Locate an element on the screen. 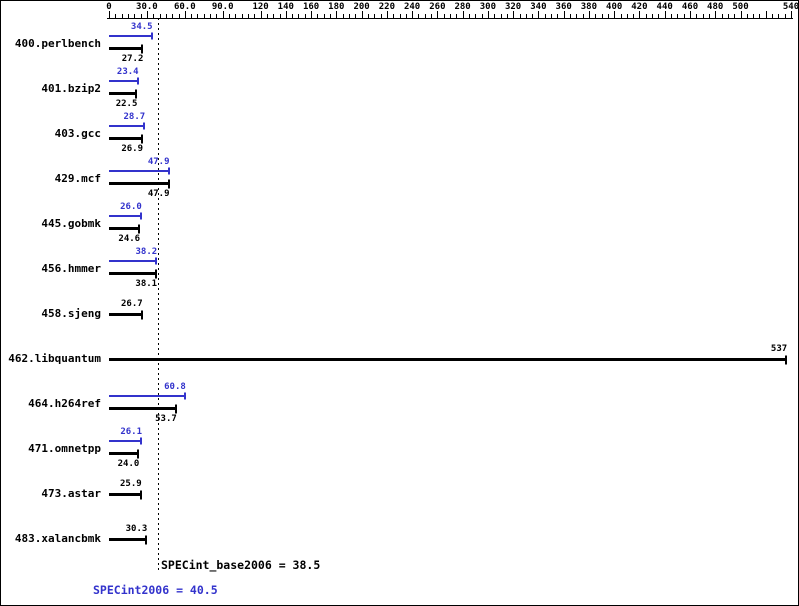 This screenshot has height=606, width=799. axis-tick-label: 480 is located at coordinates (715, 7).